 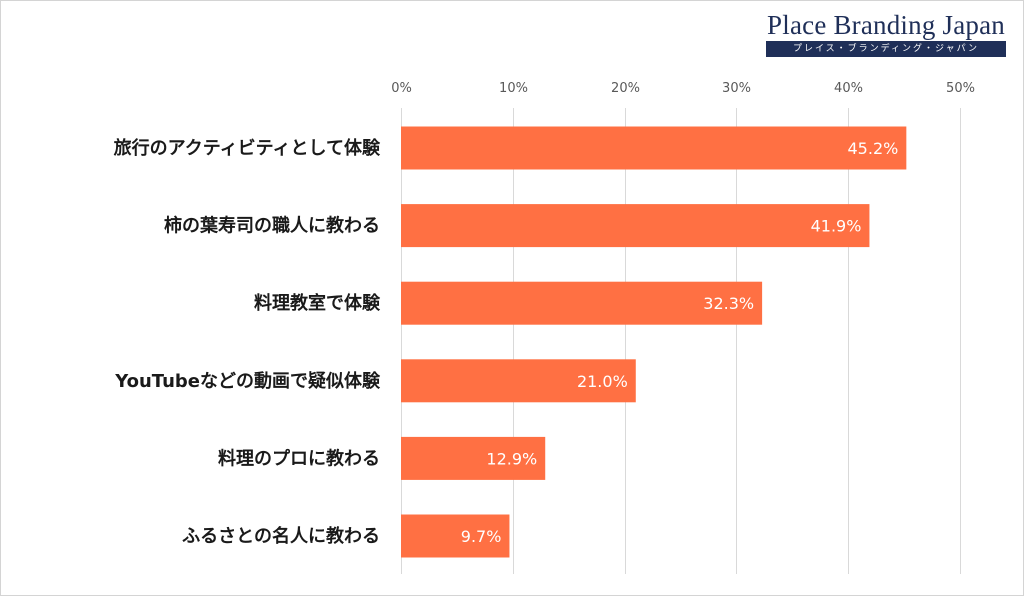 I want to click on x-axis-ticks: 0% 10% 20% 30% 40% 50%, so click(x=683, y=88).